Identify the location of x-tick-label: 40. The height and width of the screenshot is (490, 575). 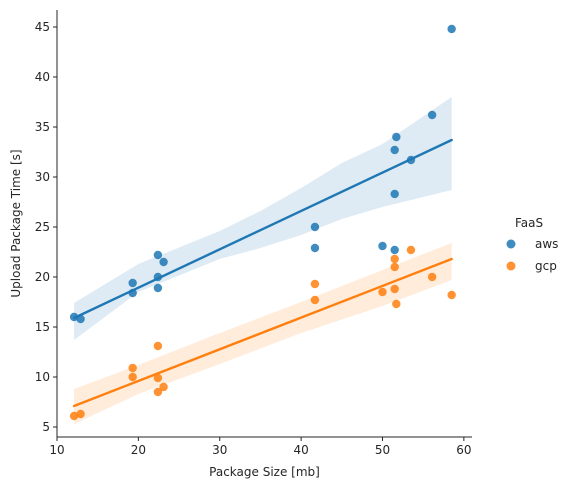
(300, 450).